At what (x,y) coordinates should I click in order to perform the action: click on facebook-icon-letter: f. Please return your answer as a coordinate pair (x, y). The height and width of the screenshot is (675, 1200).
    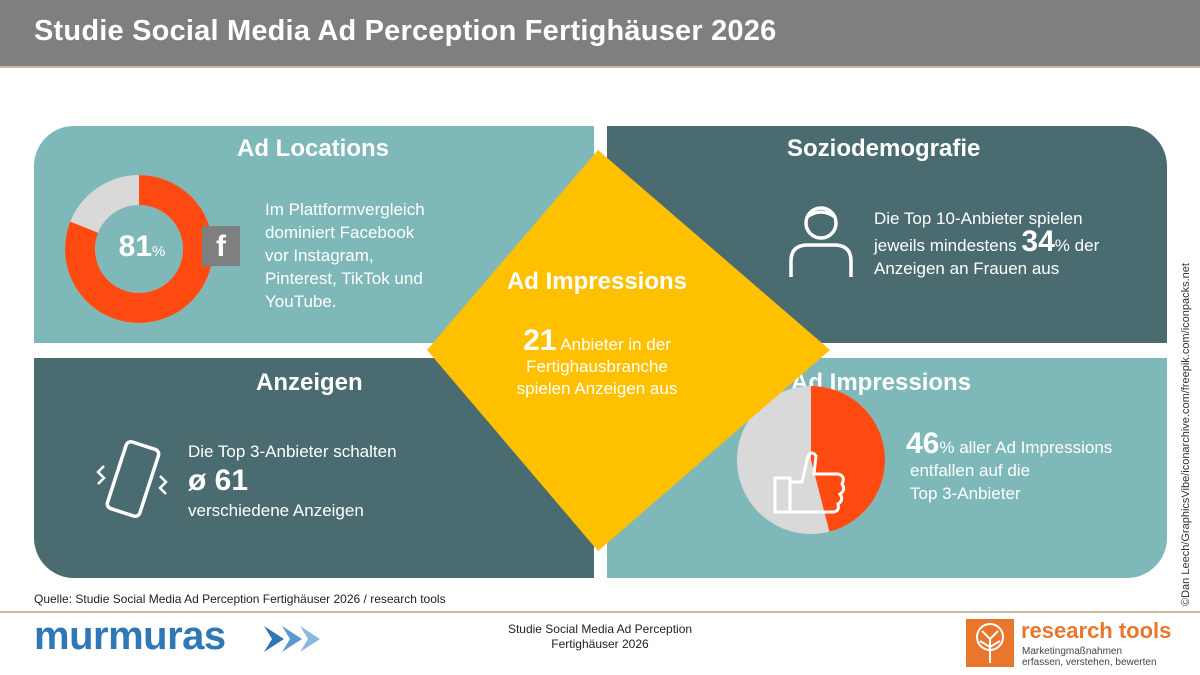
    Looking at the image, I should click on (221, 246).